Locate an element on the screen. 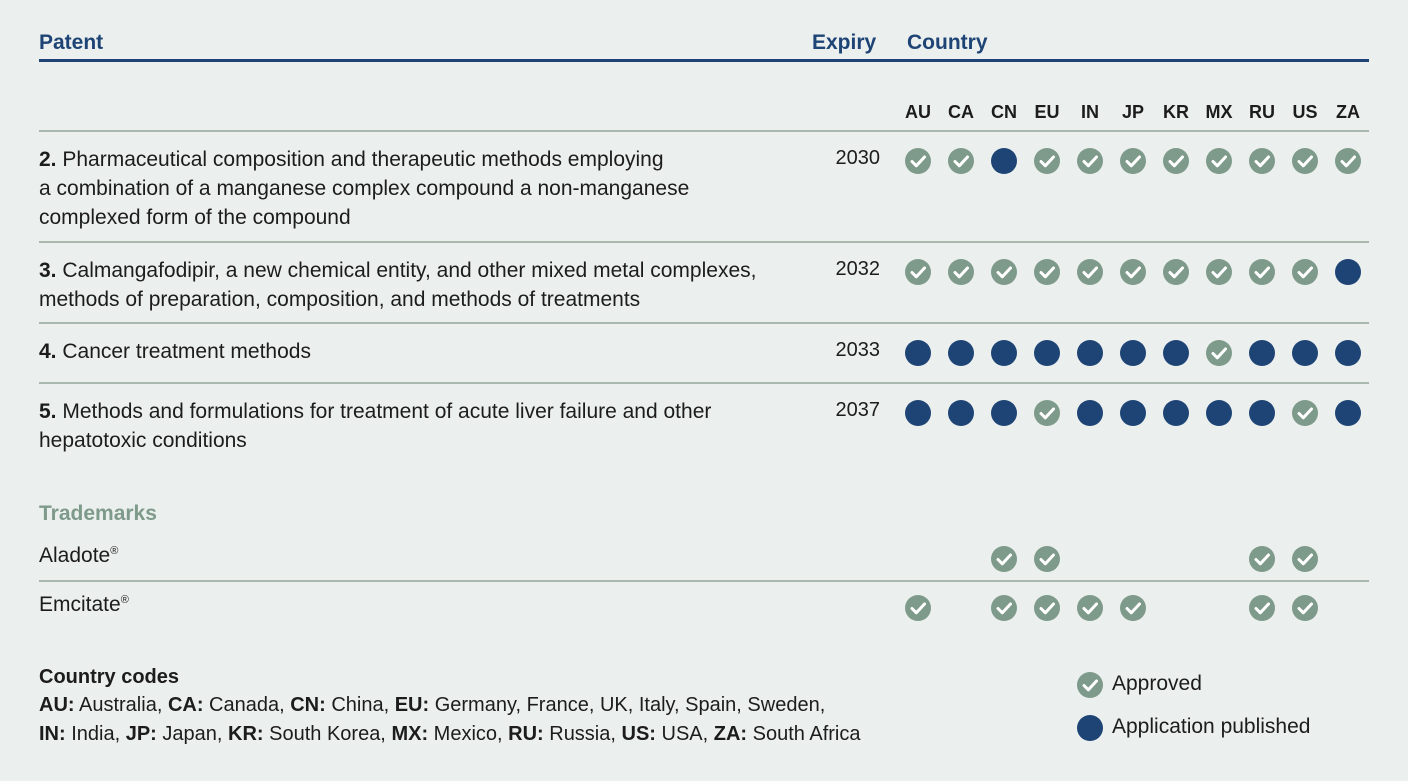  country-code-us: US is located at coordinates (1305, 112).